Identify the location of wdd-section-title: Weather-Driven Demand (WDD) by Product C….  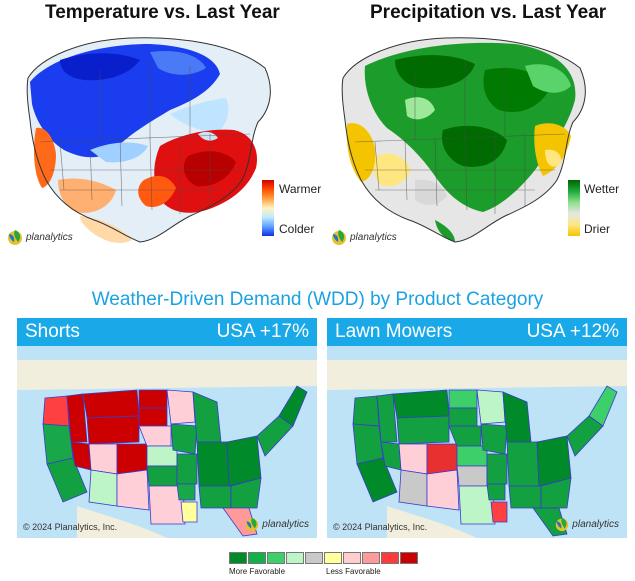
(317, 299).